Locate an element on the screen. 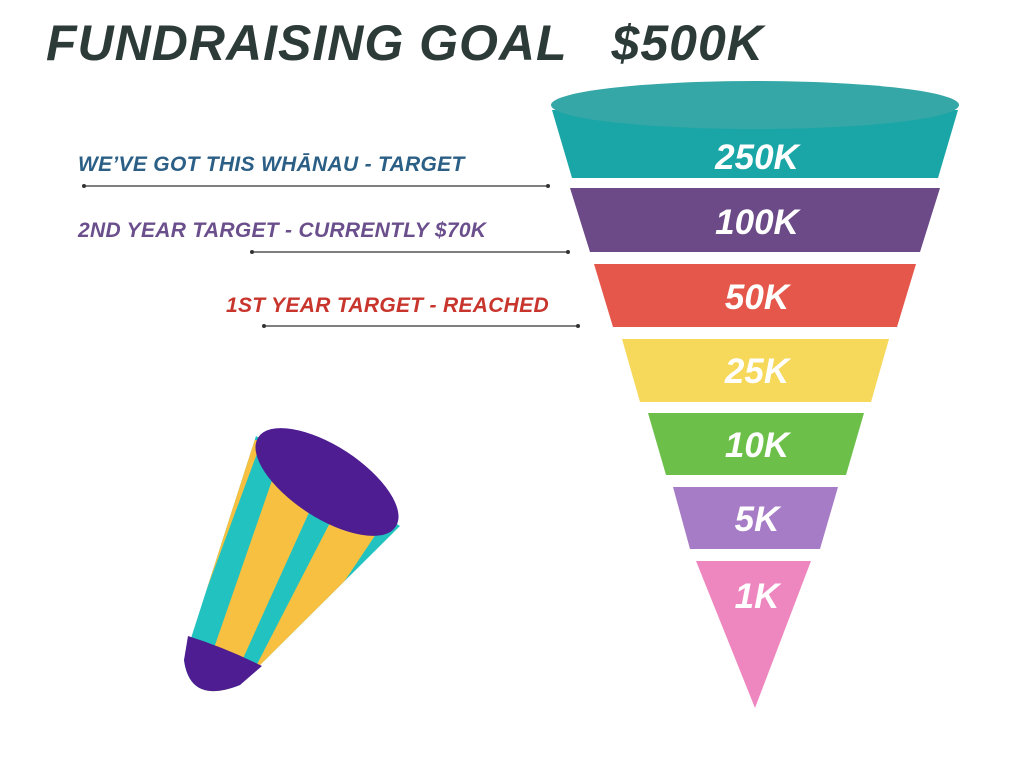 This screenshot has height=768, width=1024. leader-lines is located at coordinates (331, 256).